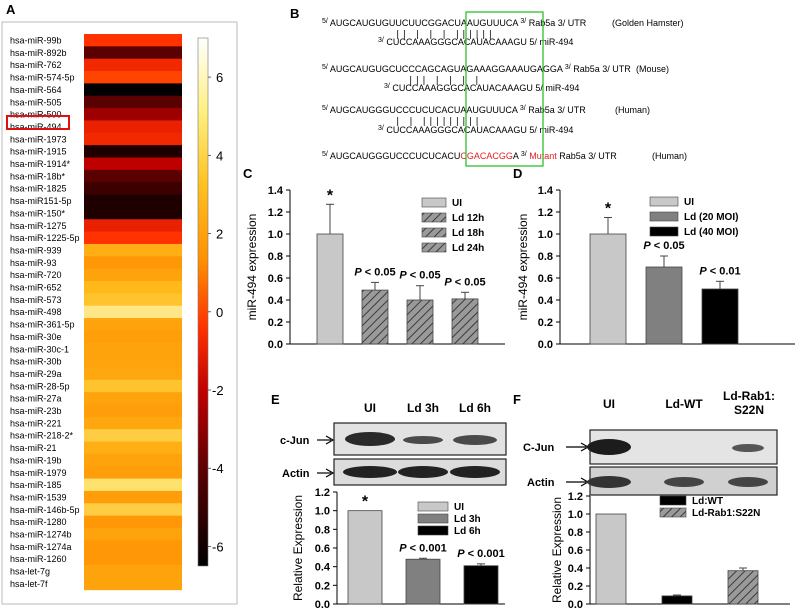 The width and height of the screenshot is (800, 610). What do you see at coordinates (650, 442) in the screenshot?
I see `western-blot-f: UI Ld-WT Ld-Rab1: S22N C-Jun Actin` at bounding box center [650, 442].